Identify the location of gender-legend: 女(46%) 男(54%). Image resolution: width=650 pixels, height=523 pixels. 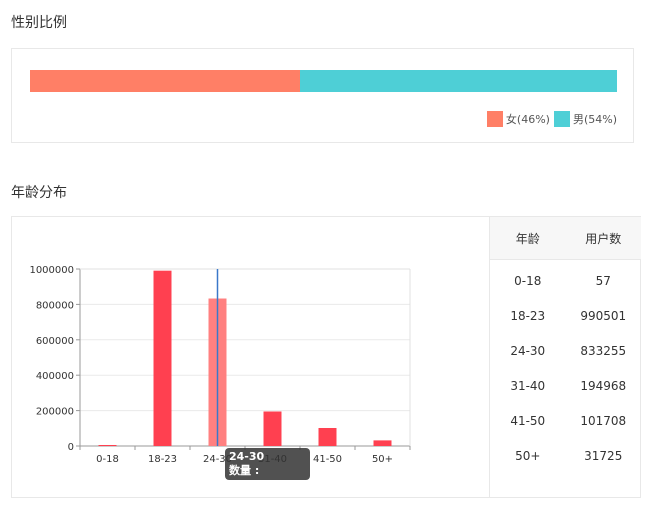
(550, 119).